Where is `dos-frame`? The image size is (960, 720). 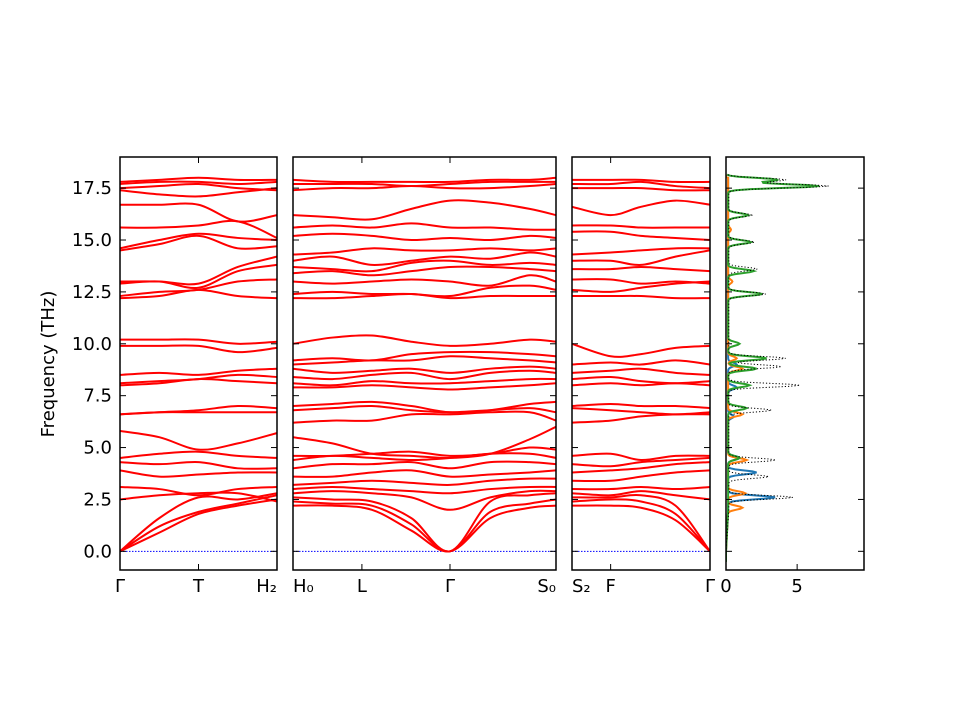
dos-frame is located at coordinates (795, 363).